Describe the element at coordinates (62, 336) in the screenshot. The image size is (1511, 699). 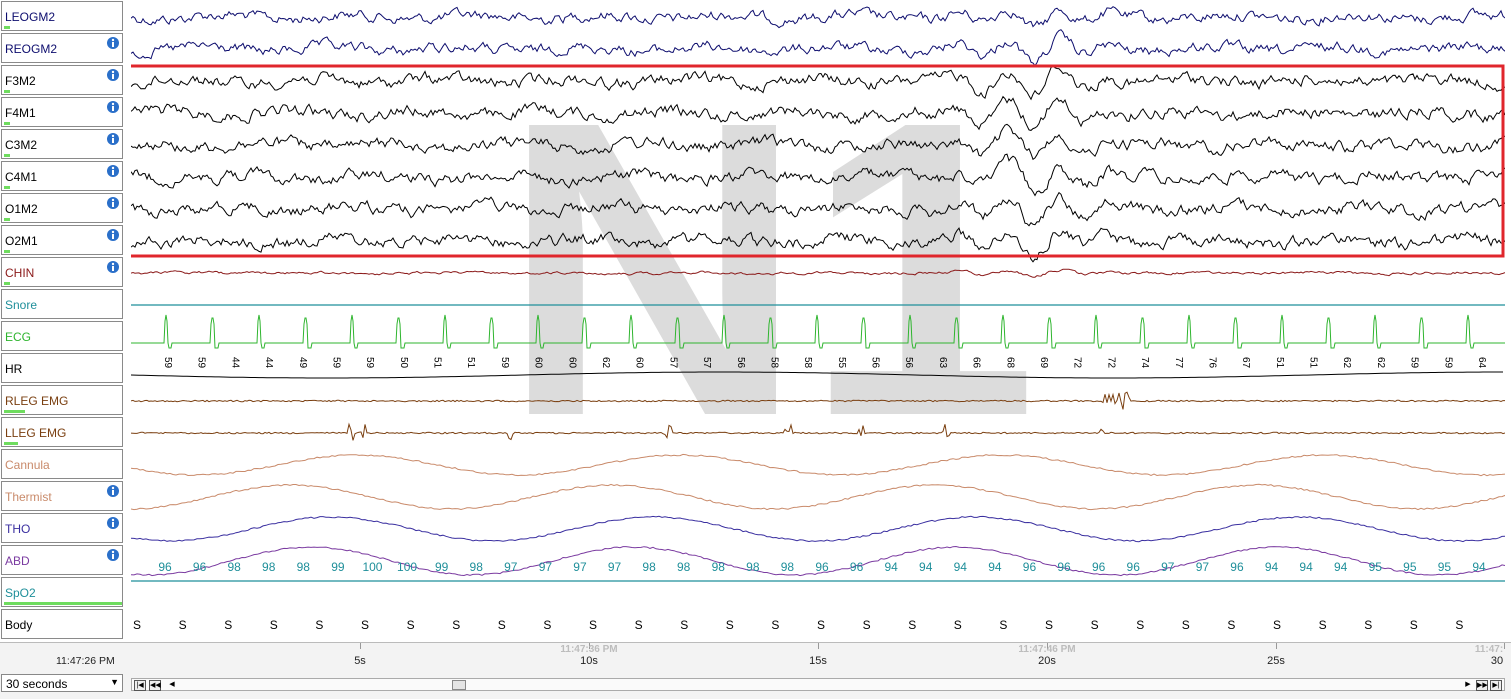
I see `channel-label-ecg: ECG` at that location.